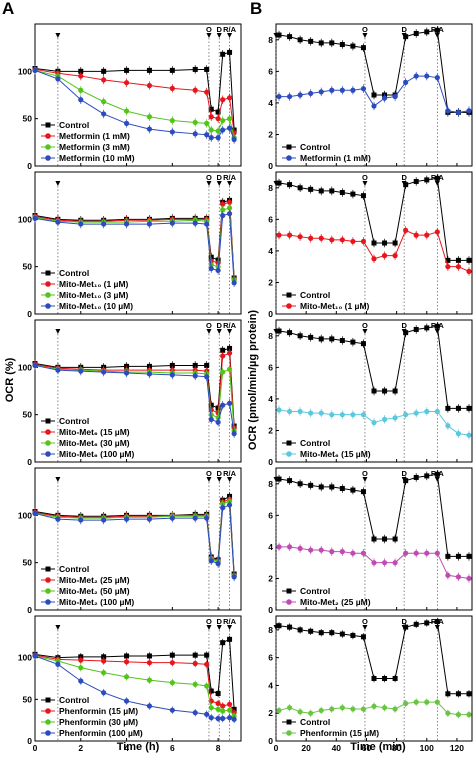  Describe the element at coordinates (253, 380) in the screenshot. I see `right-y-axis-title: OCR (pmol/min/µg protein)` at that location.